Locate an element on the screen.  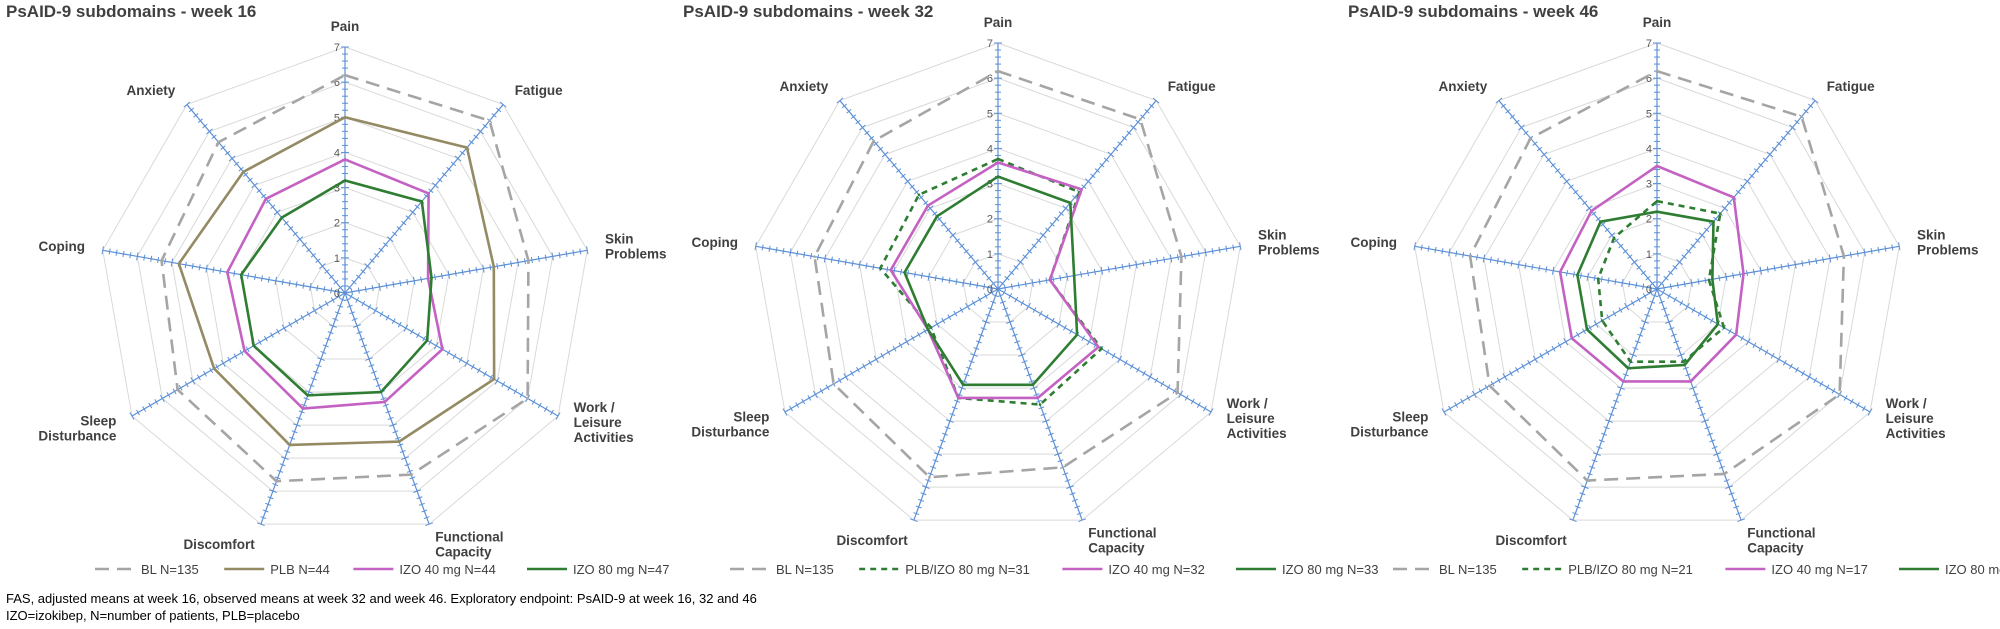
legend-entry-izo-80-mg-n-47: IZO 80 mg N=47 is located at coordinates (598, 569).